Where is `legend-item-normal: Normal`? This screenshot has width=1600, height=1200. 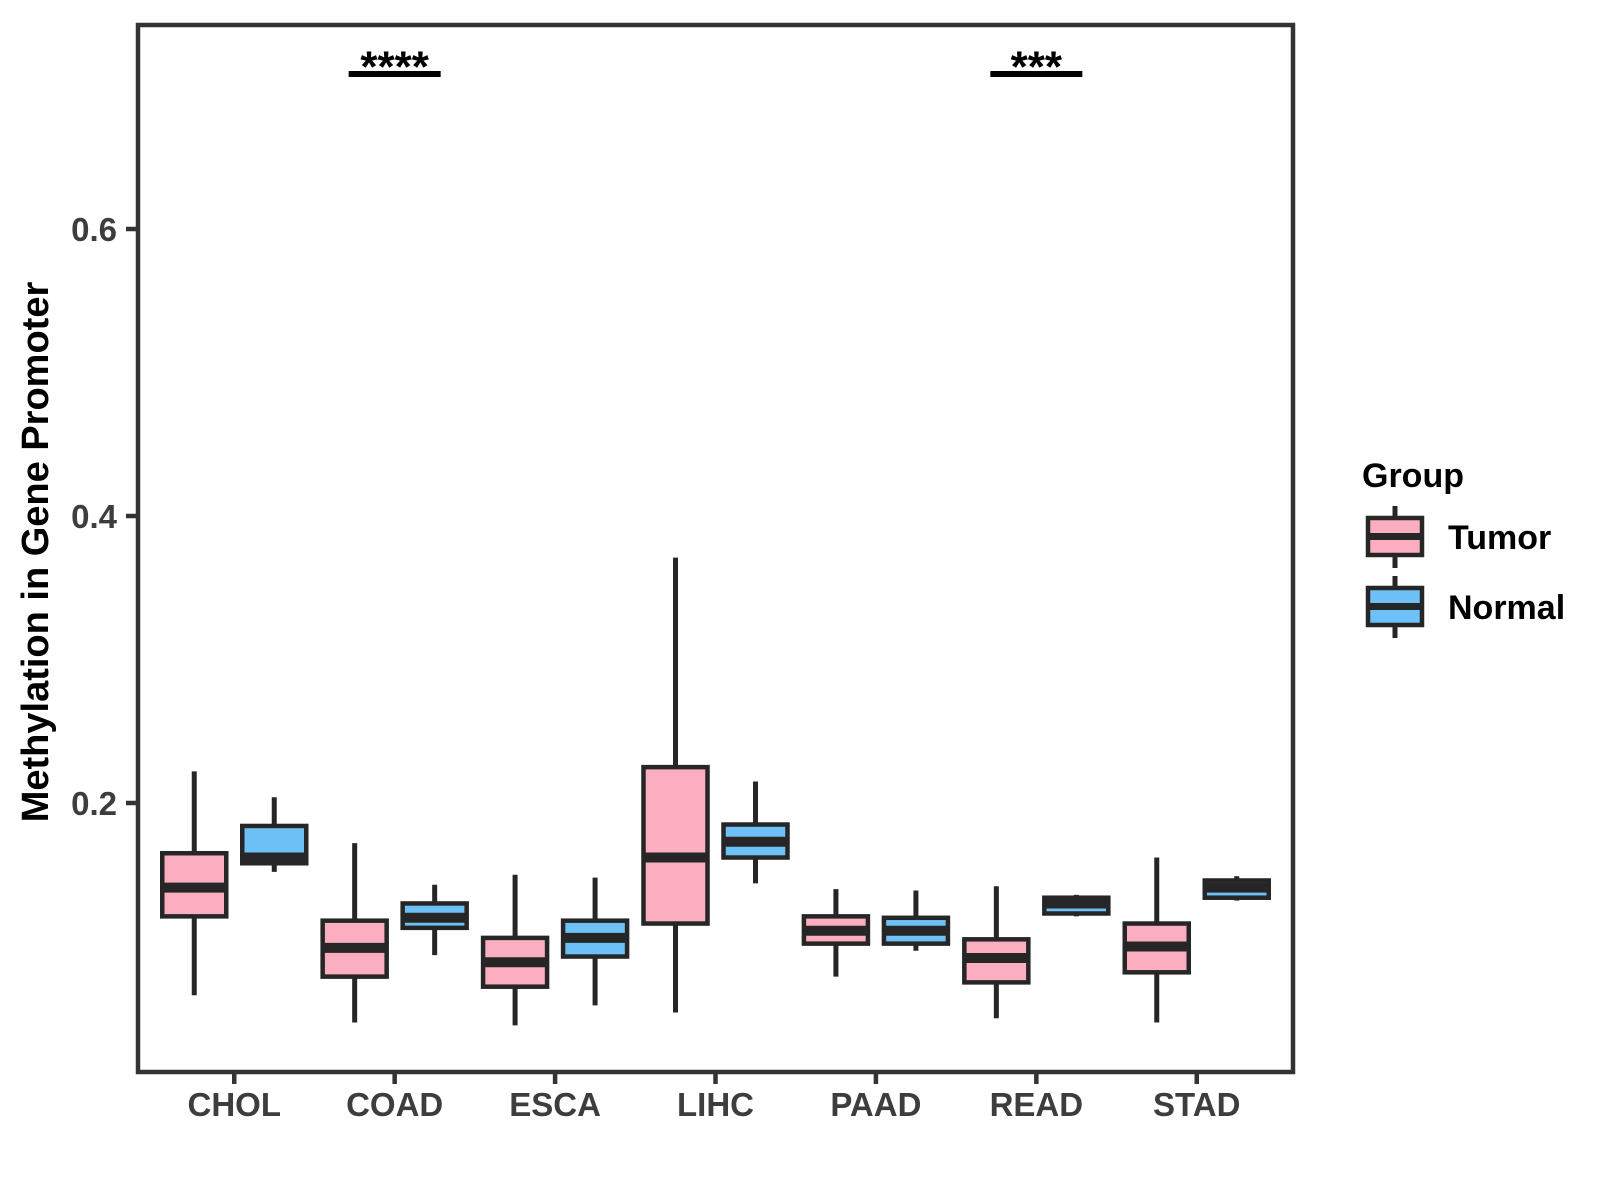
legend-item-normal: Normal is located at coordinates (1465, 607).